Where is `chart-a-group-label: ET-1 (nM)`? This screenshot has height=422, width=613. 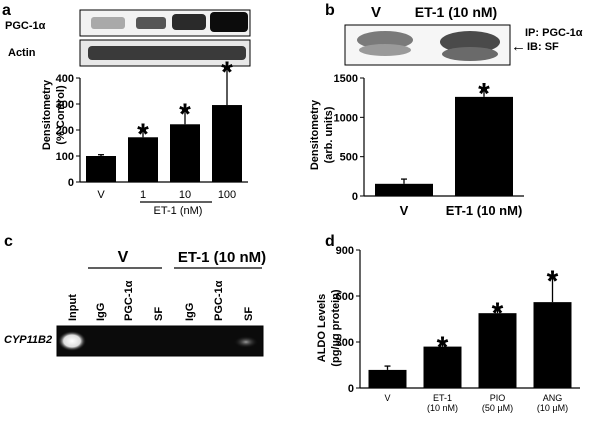 chart-a-group-label: ET-1 (nM) is located at coordinates (178, 211).